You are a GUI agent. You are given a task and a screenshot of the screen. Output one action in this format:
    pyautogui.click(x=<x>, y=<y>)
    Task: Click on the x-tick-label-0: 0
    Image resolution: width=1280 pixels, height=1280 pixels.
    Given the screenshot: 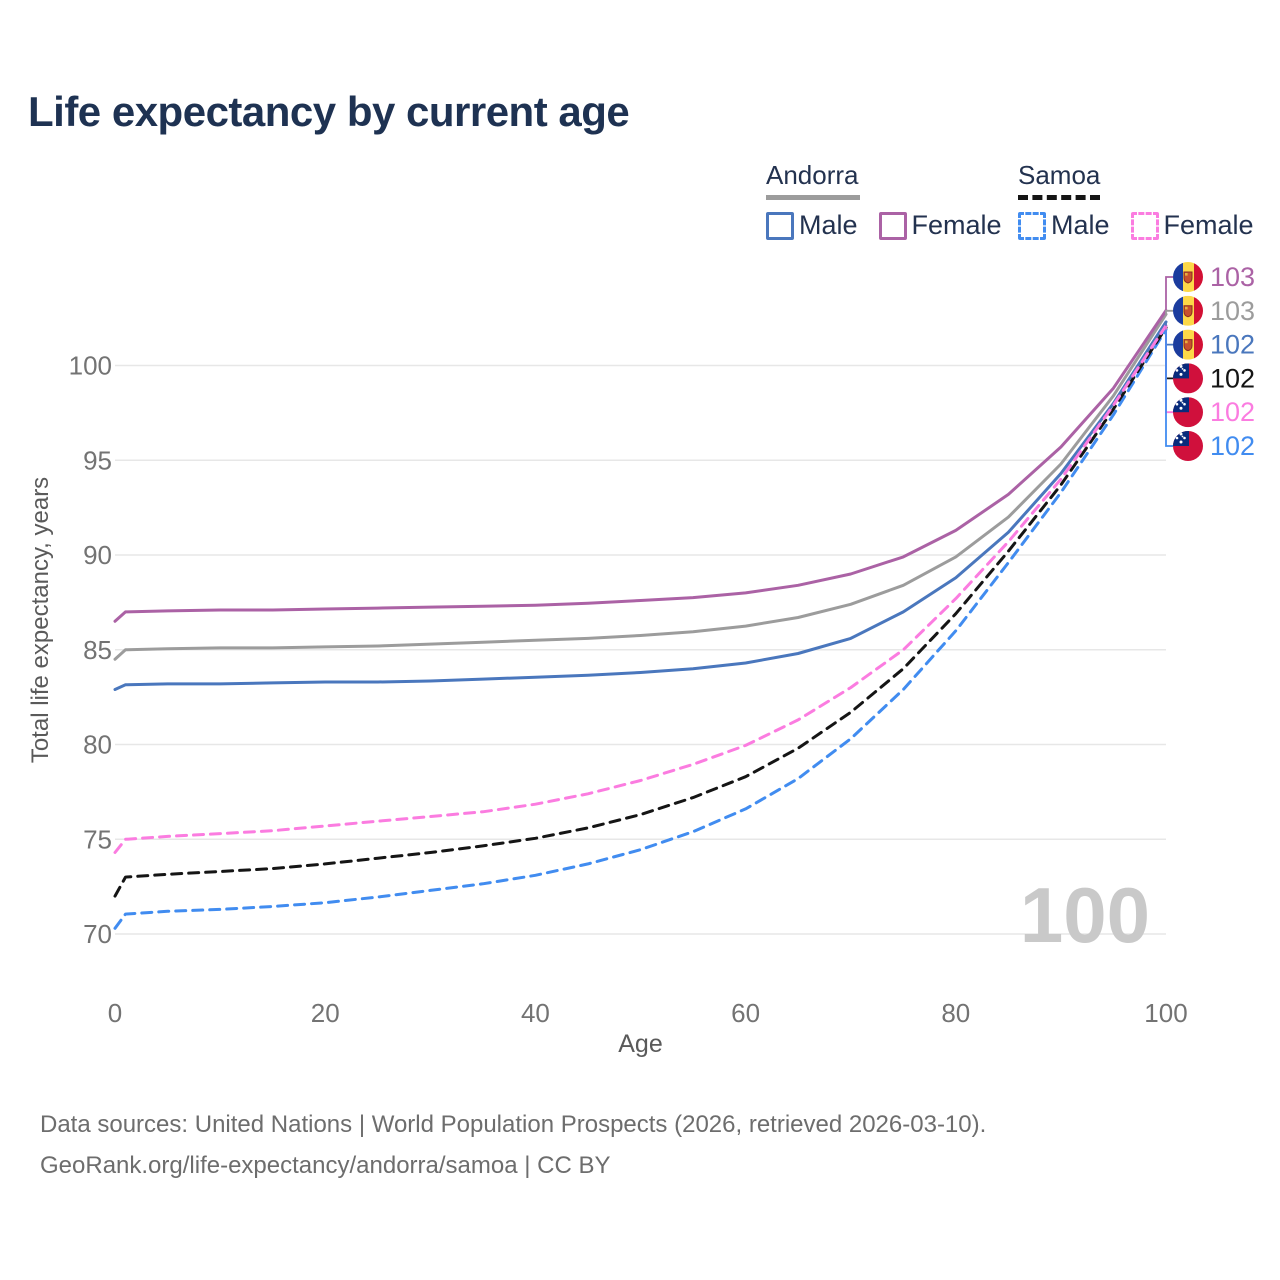 What is the action you would take?
    pyautogui.click(x=115, y=1013)
    